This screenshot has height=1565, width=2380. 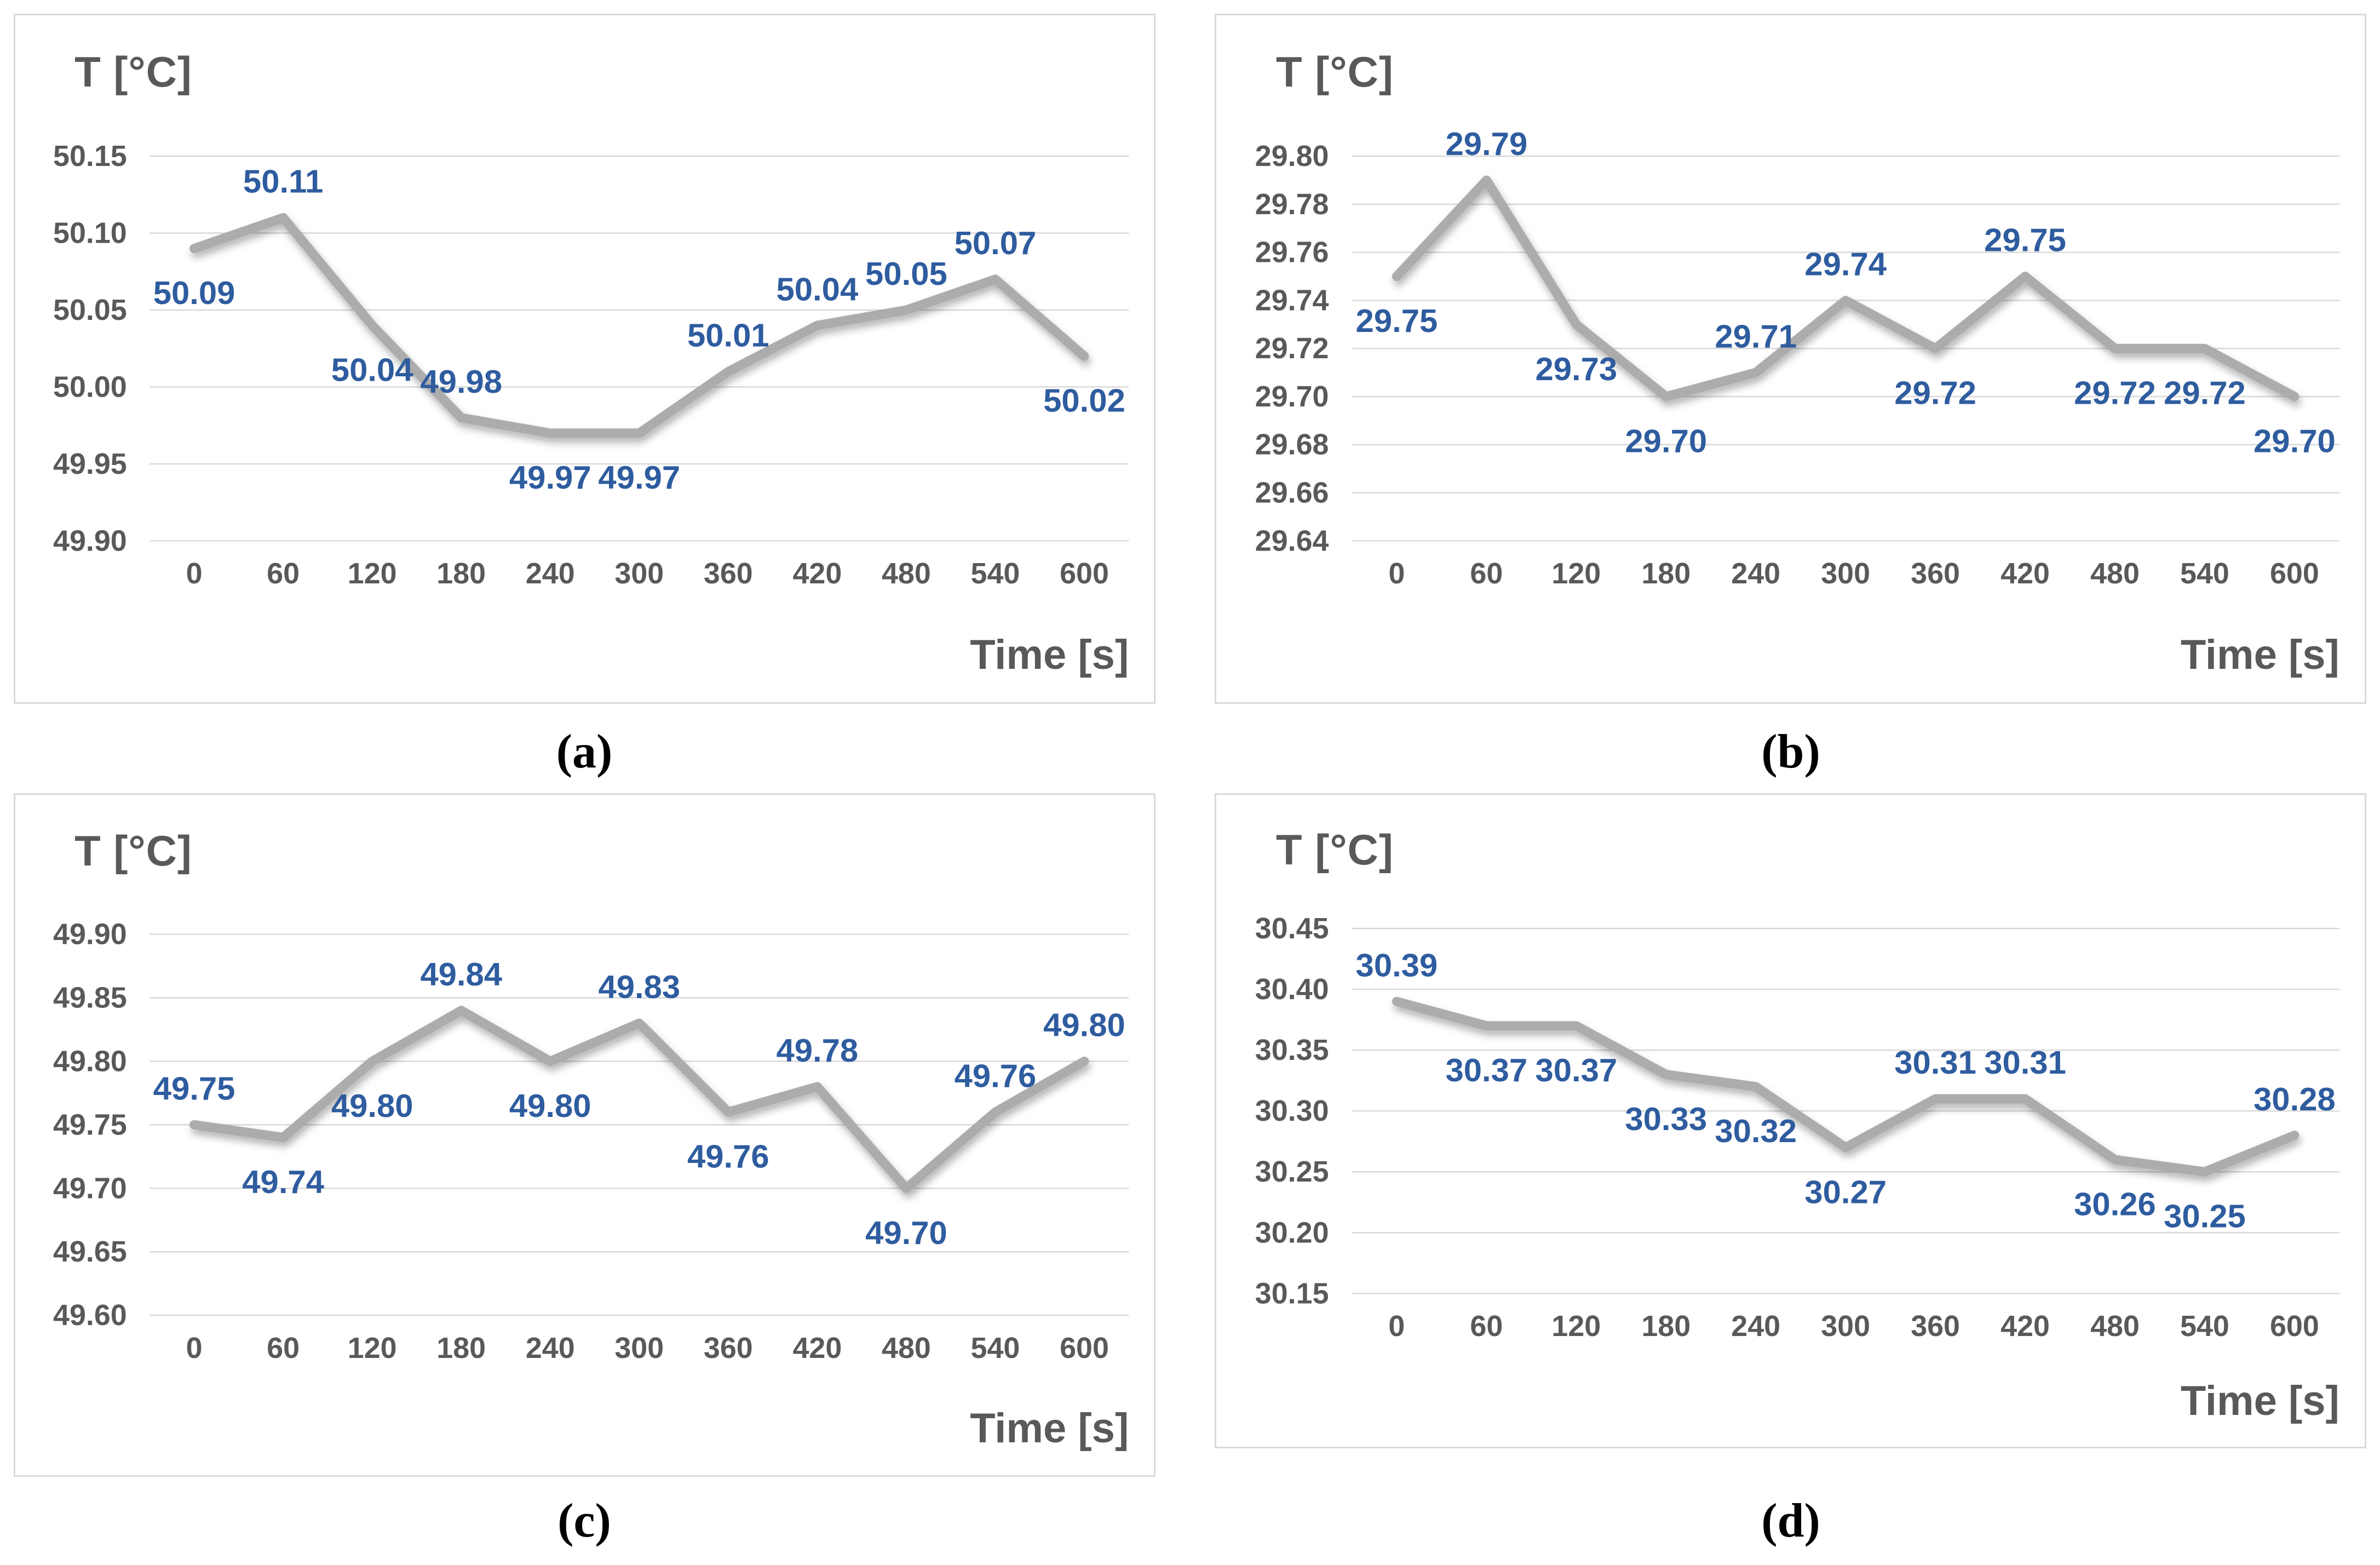 I want to click on y-tick-label: 49.95, so click(x=90, y=464).